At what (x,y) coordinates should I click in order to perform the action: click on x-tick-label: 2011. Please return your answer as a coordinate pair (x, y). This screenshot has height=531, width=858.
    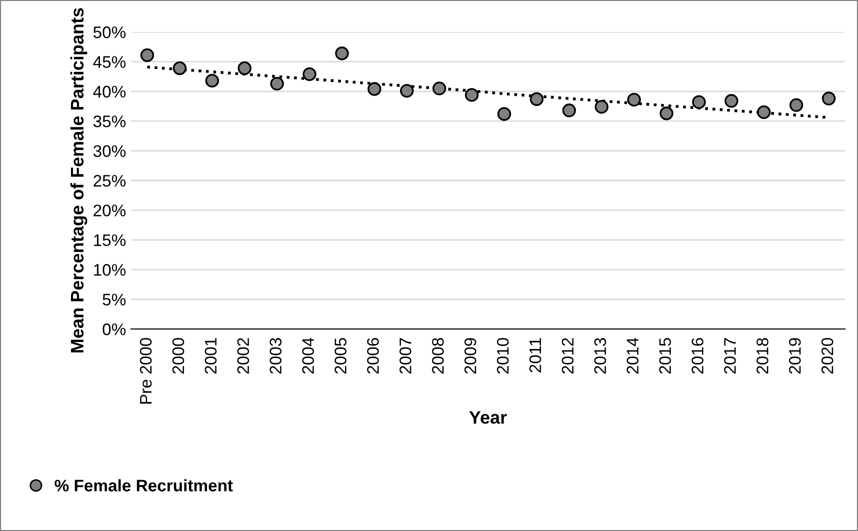
    Looking at the image, I should click on (535, 355).